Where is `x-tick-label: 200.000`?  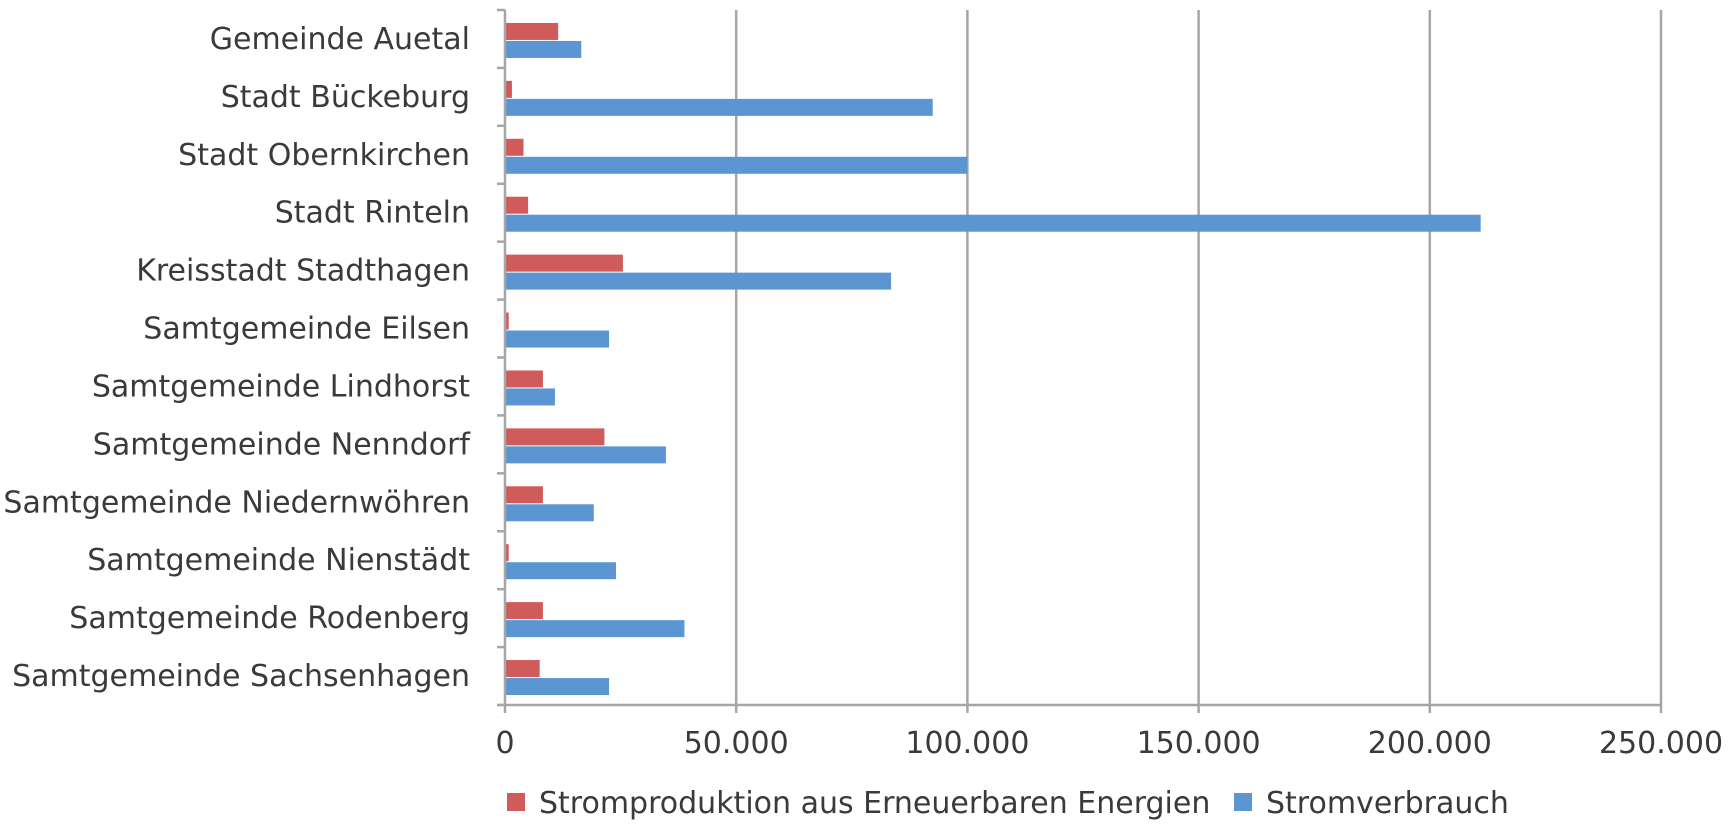 x-tick-label: 200.000 is located at coordinates (1430, 743).